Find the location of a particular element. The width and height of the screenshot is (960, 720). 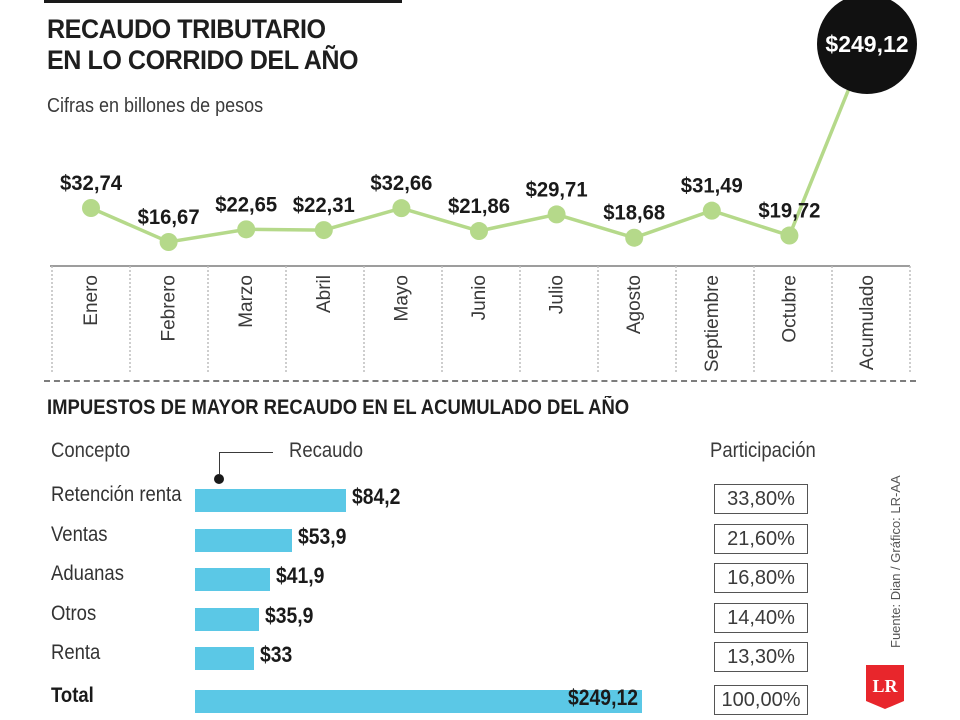

participation-retención-renta: 33,80% is located at coordinates (761, 499).